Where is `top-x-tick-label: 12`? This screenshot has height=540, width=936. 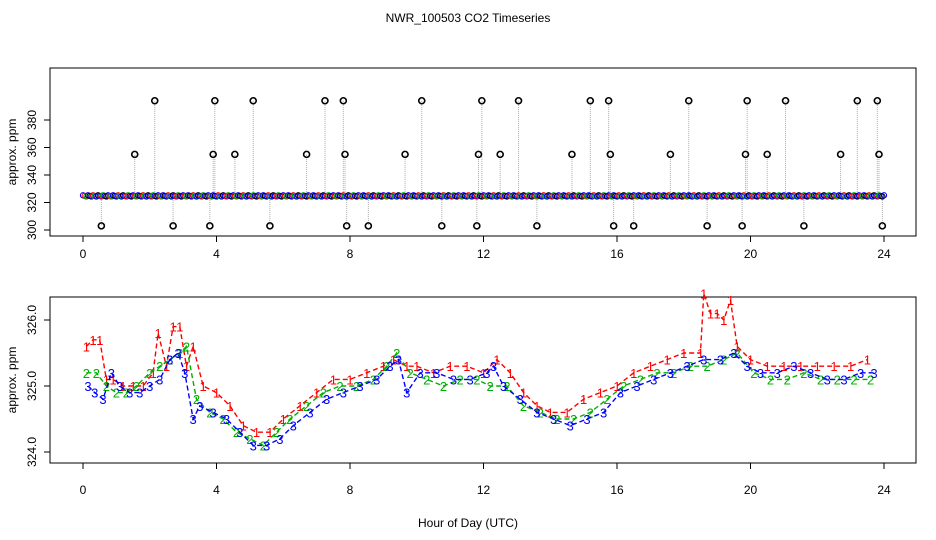
top-x-tick-label: 12 is located at coordinates (484, 254).